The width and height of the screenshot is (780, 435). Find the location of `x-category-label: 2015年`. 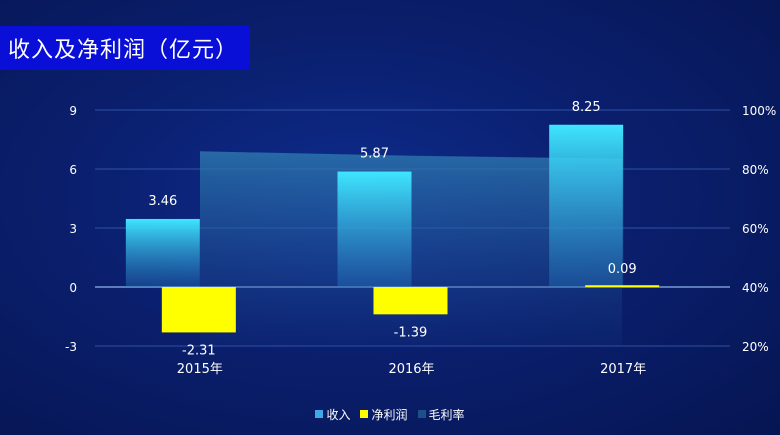

x-category-label: 2015年 is located at coordinates (200, 369).